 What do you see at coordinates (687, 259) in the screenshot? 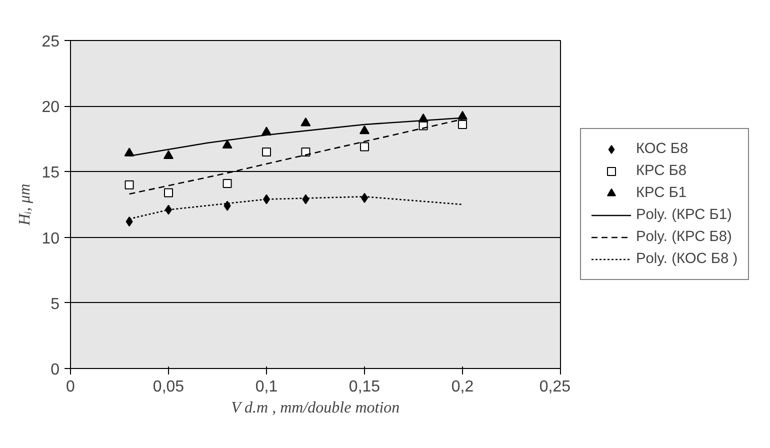
I see `legend-label: Poly. (КОС Б8 )` at bounding box center [687, 259].